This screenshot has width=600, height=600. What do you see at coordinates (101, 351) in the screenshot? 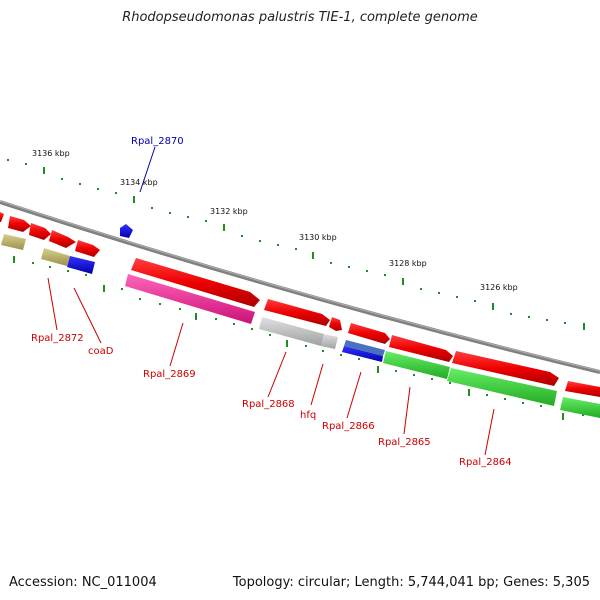
I see `gene-label: coaD` at bounding box center [101, 351].